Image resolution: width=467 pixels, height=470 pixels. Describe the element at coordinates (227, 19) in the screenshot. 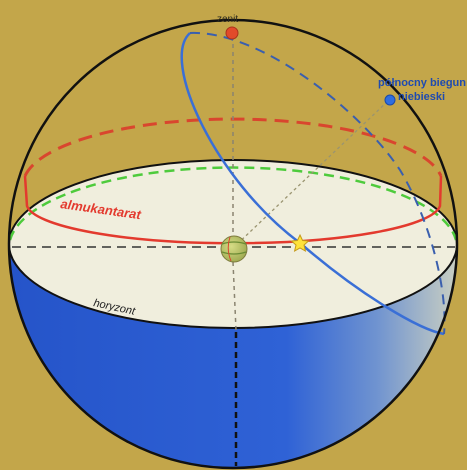

I see `zenith-label: zenit` at that location.